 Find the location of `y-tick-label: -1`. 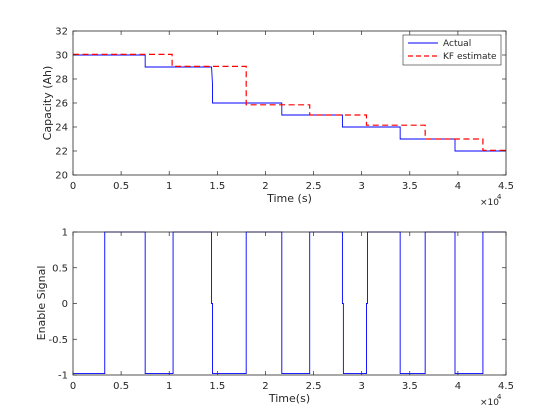

y-tick-label: -1 is located at coordinates (63, 376).